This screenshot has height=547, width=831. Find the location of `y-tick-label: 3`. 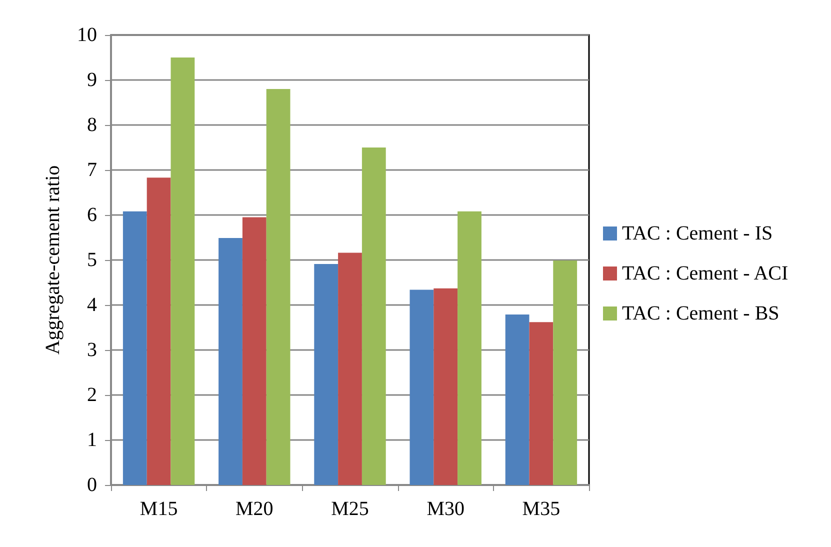

y-tick-label: 3 is located at coordinates (92, 350).